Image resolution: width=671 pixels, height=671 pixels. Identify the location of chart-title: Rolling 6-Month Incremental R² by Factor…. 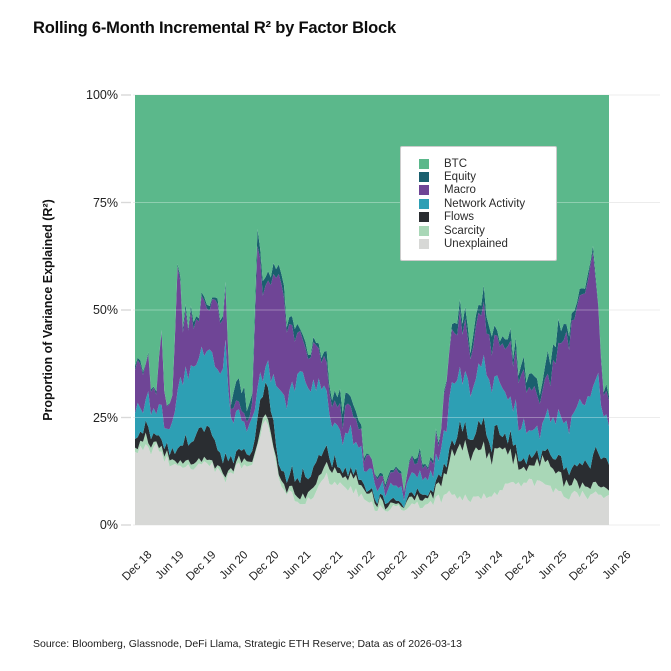
(215, 28).